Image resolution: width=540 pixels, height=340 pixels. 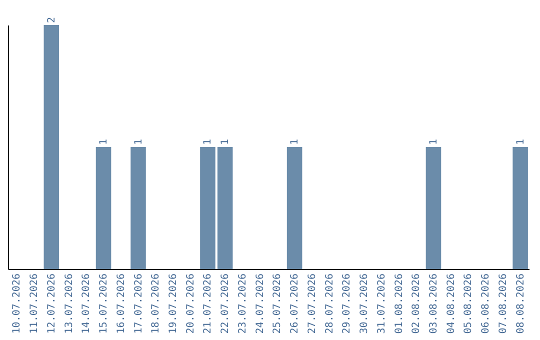 I want to click on x-tick-label: 05.08.2026, so click(x=468, y=304).